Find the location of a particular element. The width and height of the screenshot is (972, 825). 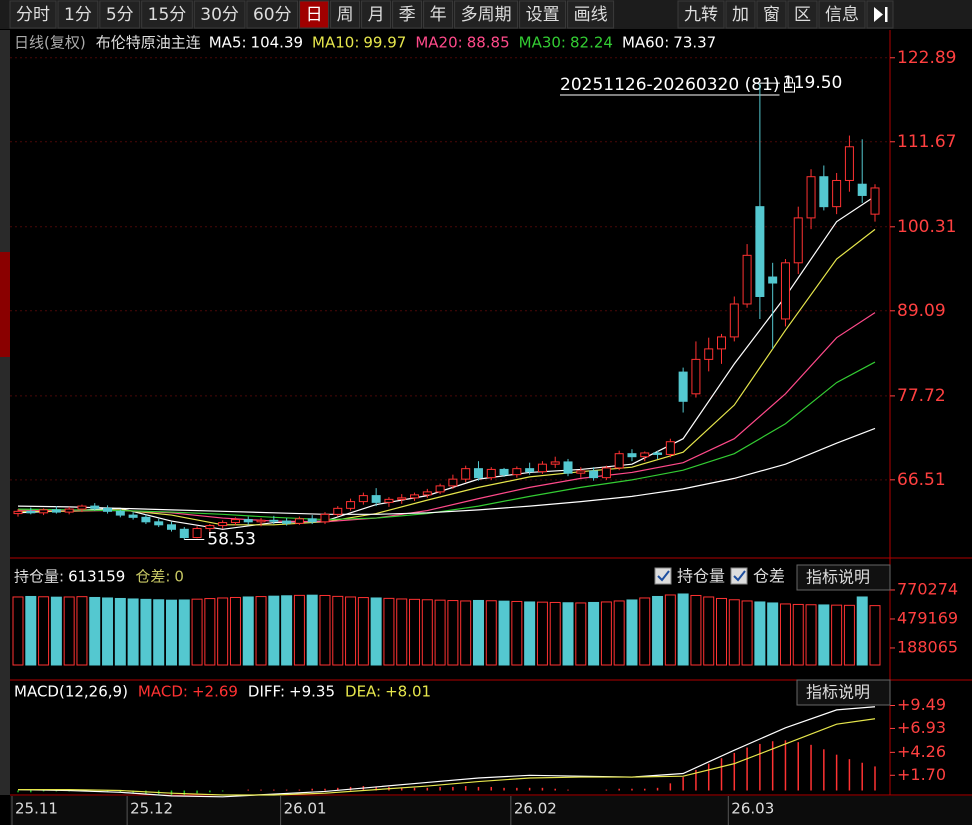

toolbar-button-label: 5分 is located at coordinates (120, 15).